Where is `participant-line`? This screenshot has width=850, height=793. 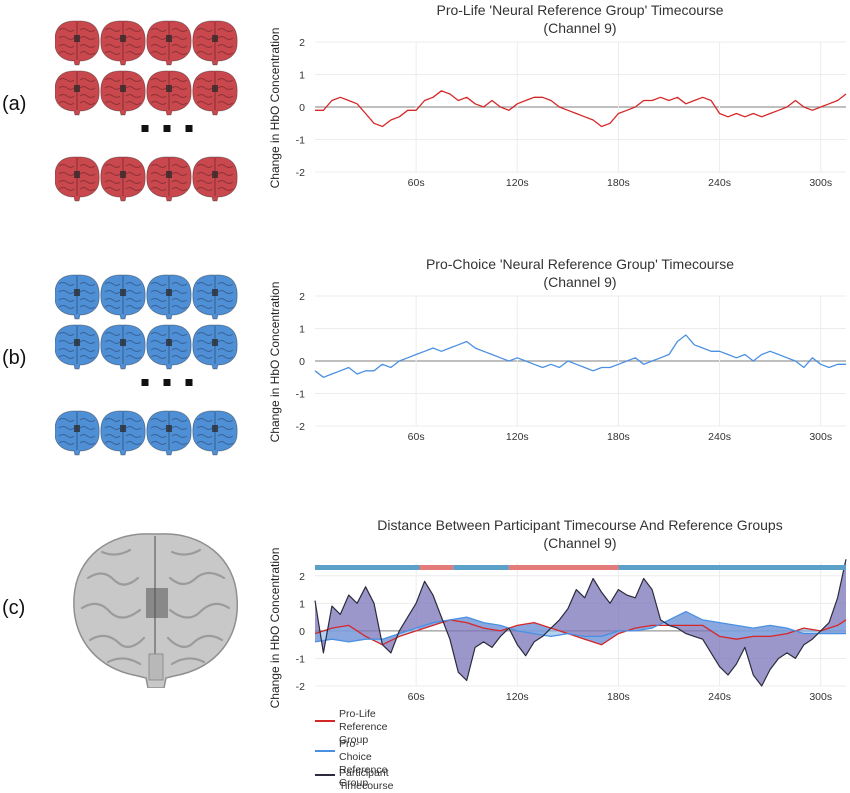 participant-line is located at coordinates (580, 623).